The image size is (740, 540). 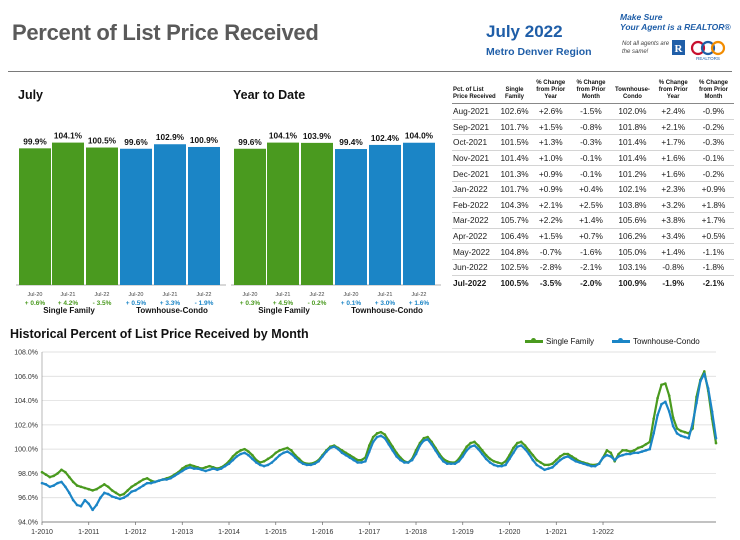 What do you see at coordinates (713, 111) in the screenshot?
I see `table-cell: -0.9%` at bounding box center [713, 111].